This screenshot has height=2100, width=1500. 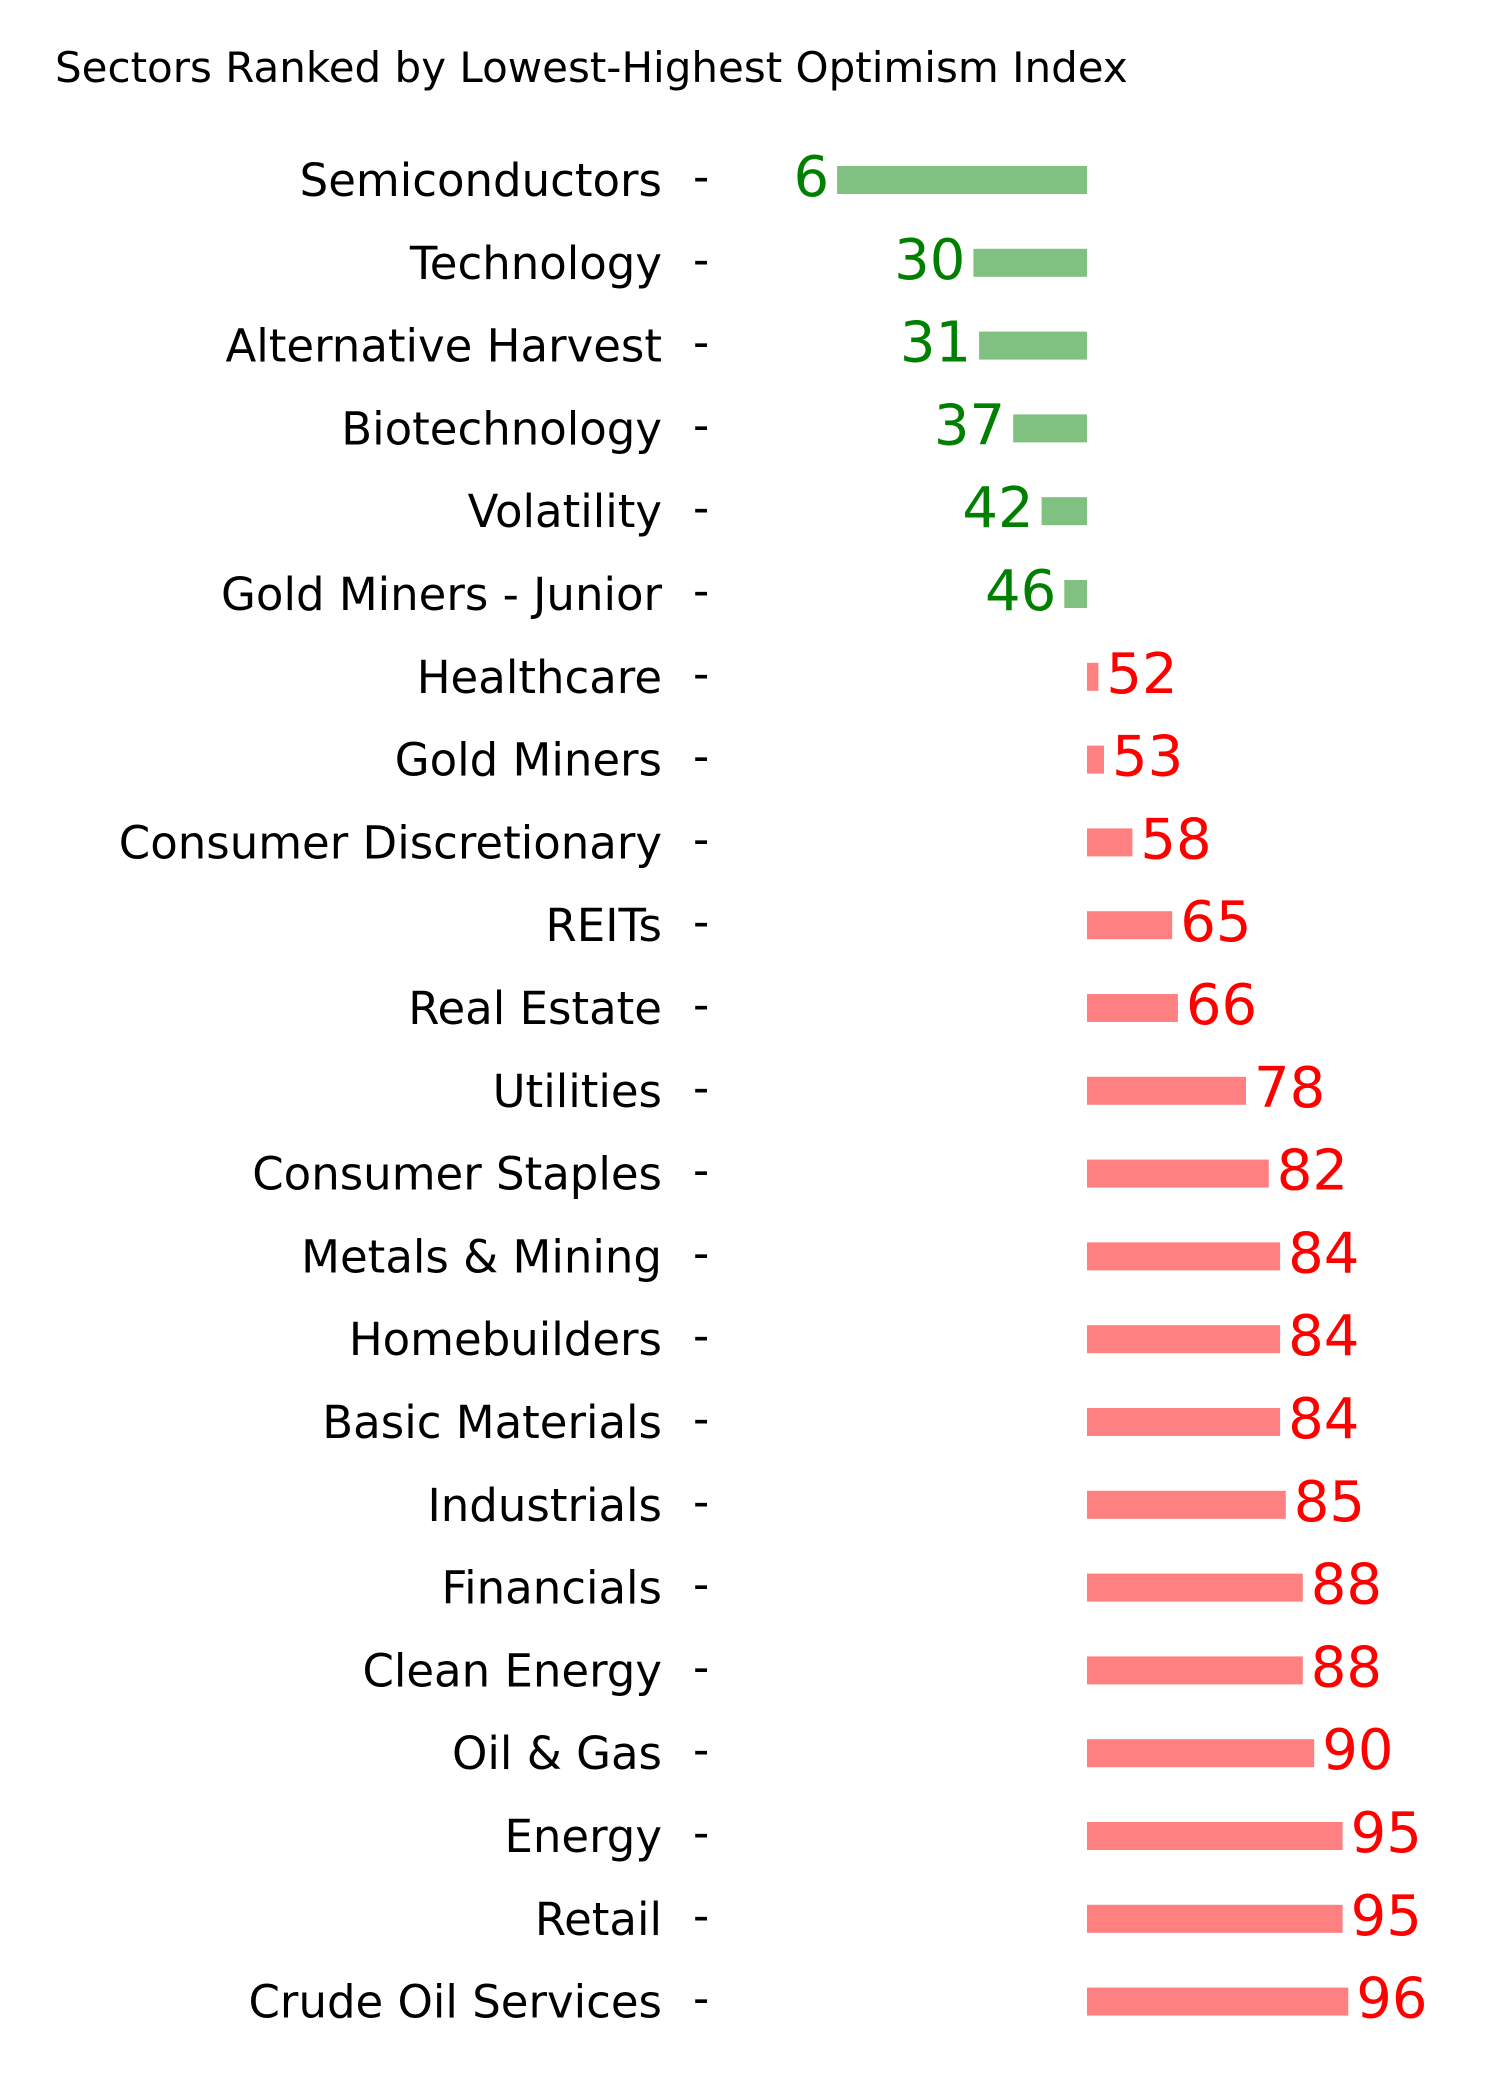 I want to click on category-label: Metals & Mining, so click(x=481, y=1256).